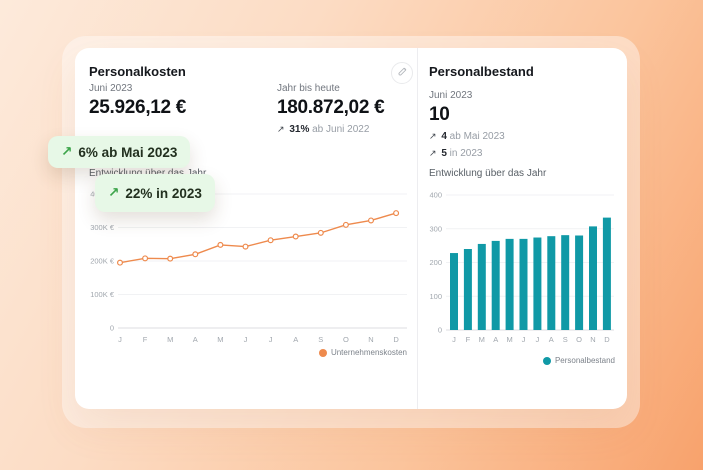  What do you see at coordinates (467, 136) in the screenshot?
I see `stat-delta: ↗ 4 ab Mai 2023` at bounding box center [467, 136].